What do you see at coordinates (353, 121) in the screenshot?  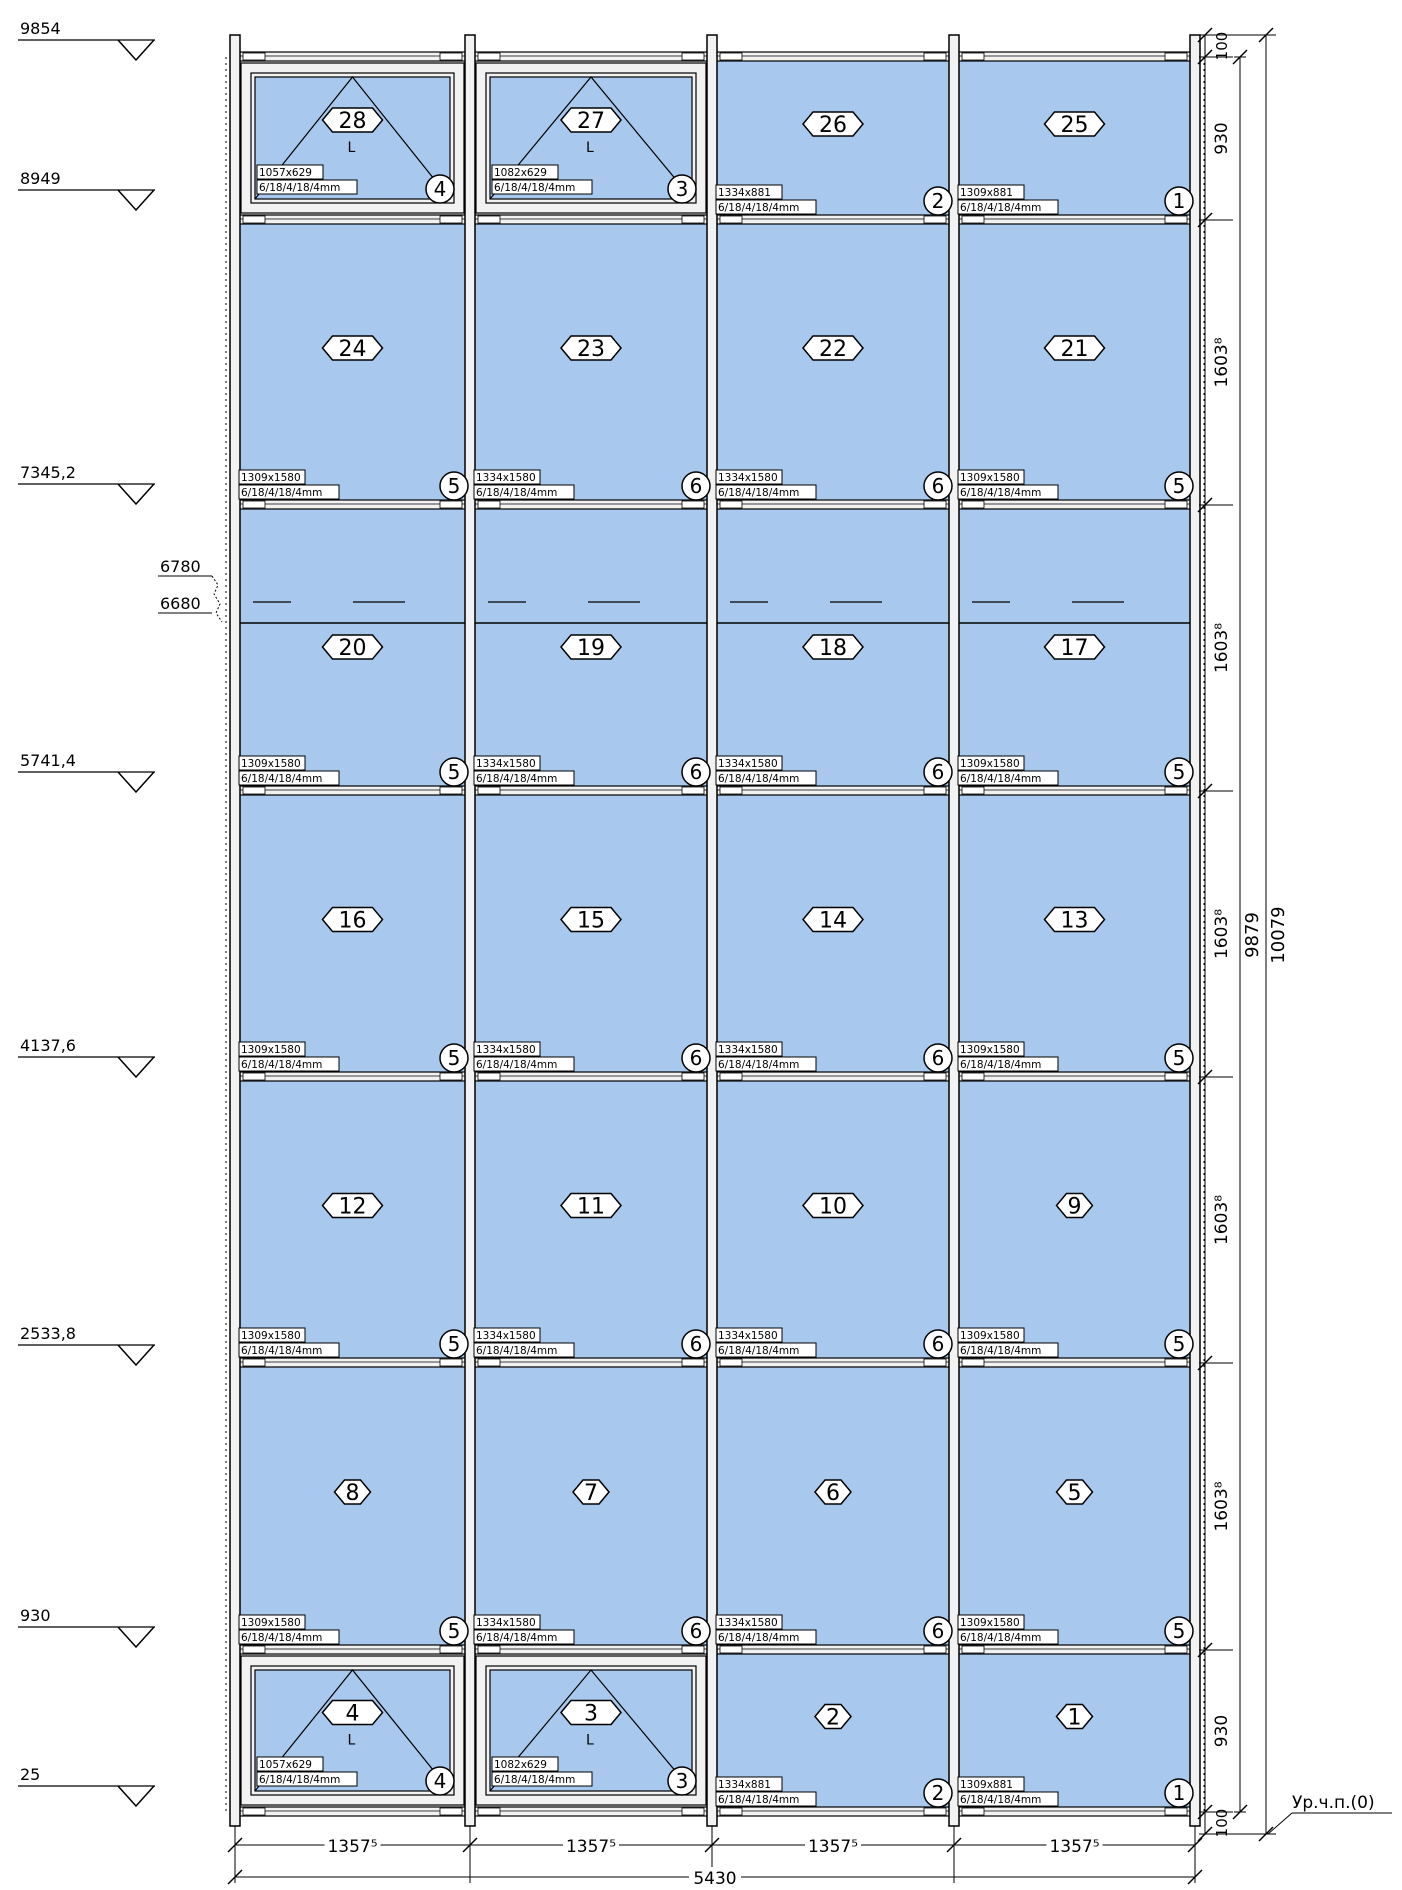 I see `pane-number: 28` at bounding box center [353, 121].